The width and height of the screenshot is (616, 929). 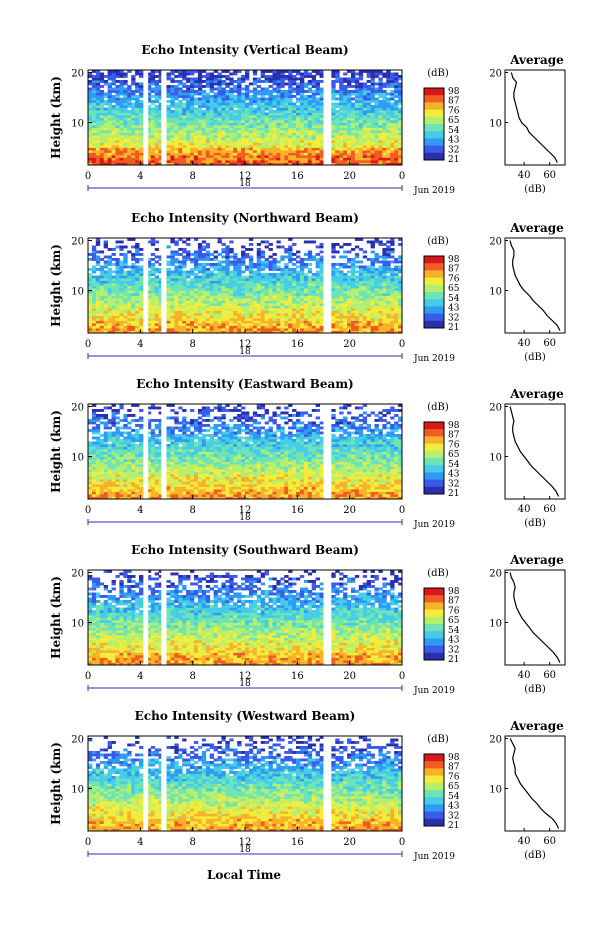 What do you see at coordinates (434, 94) in the screenshot?
I see `colorbar-swatch` at bounding box center [434, 94].